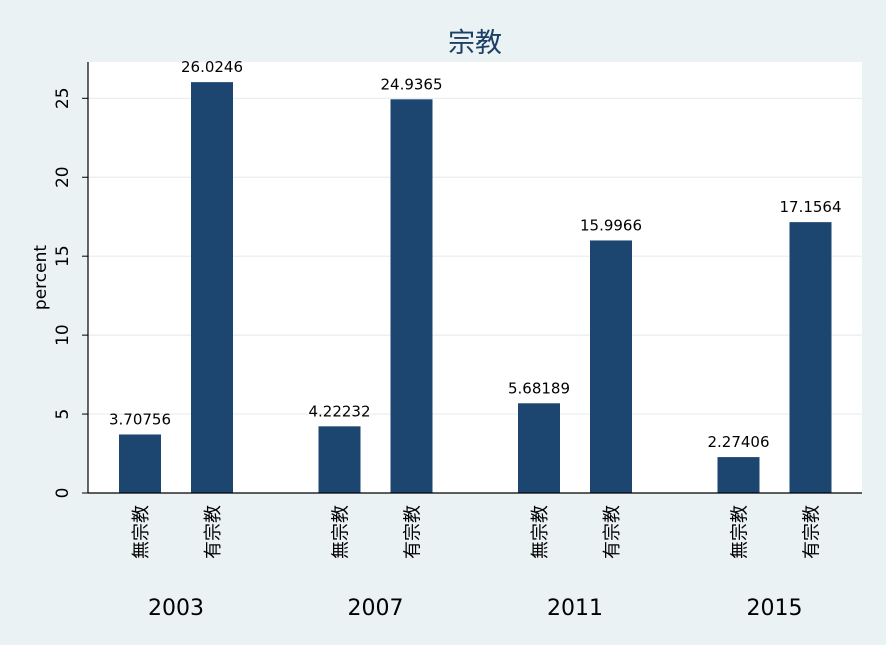  I want to click on y-tick-label: 25, so click(63, 98).